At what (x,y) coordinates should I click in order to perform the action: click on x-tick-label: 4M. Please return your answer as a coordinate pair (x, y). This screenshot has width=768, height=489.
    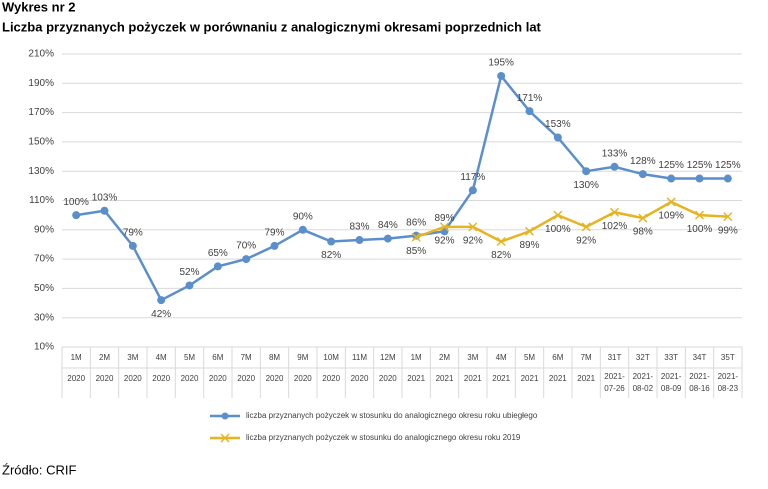
    Looking at the image, I should click on (161, 357).